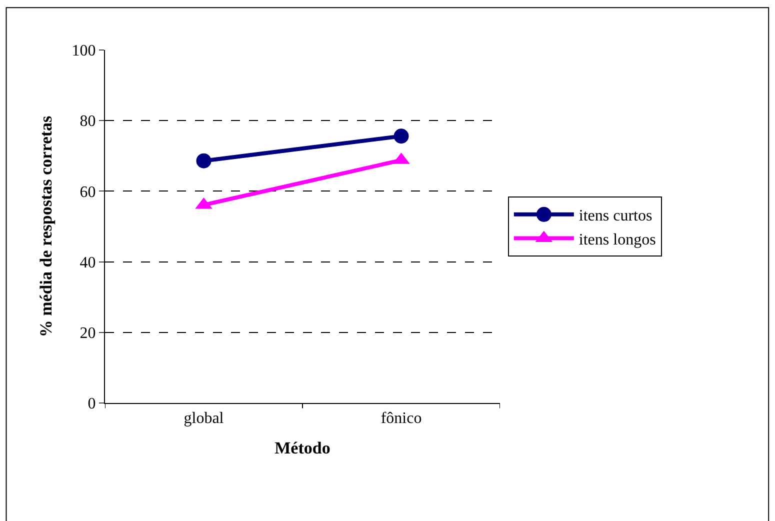 This screenshot has width=775, height=521. Describe the element at coordinates (88, 333) in the screenshot. I see `y-tick-label: 20` at that location.